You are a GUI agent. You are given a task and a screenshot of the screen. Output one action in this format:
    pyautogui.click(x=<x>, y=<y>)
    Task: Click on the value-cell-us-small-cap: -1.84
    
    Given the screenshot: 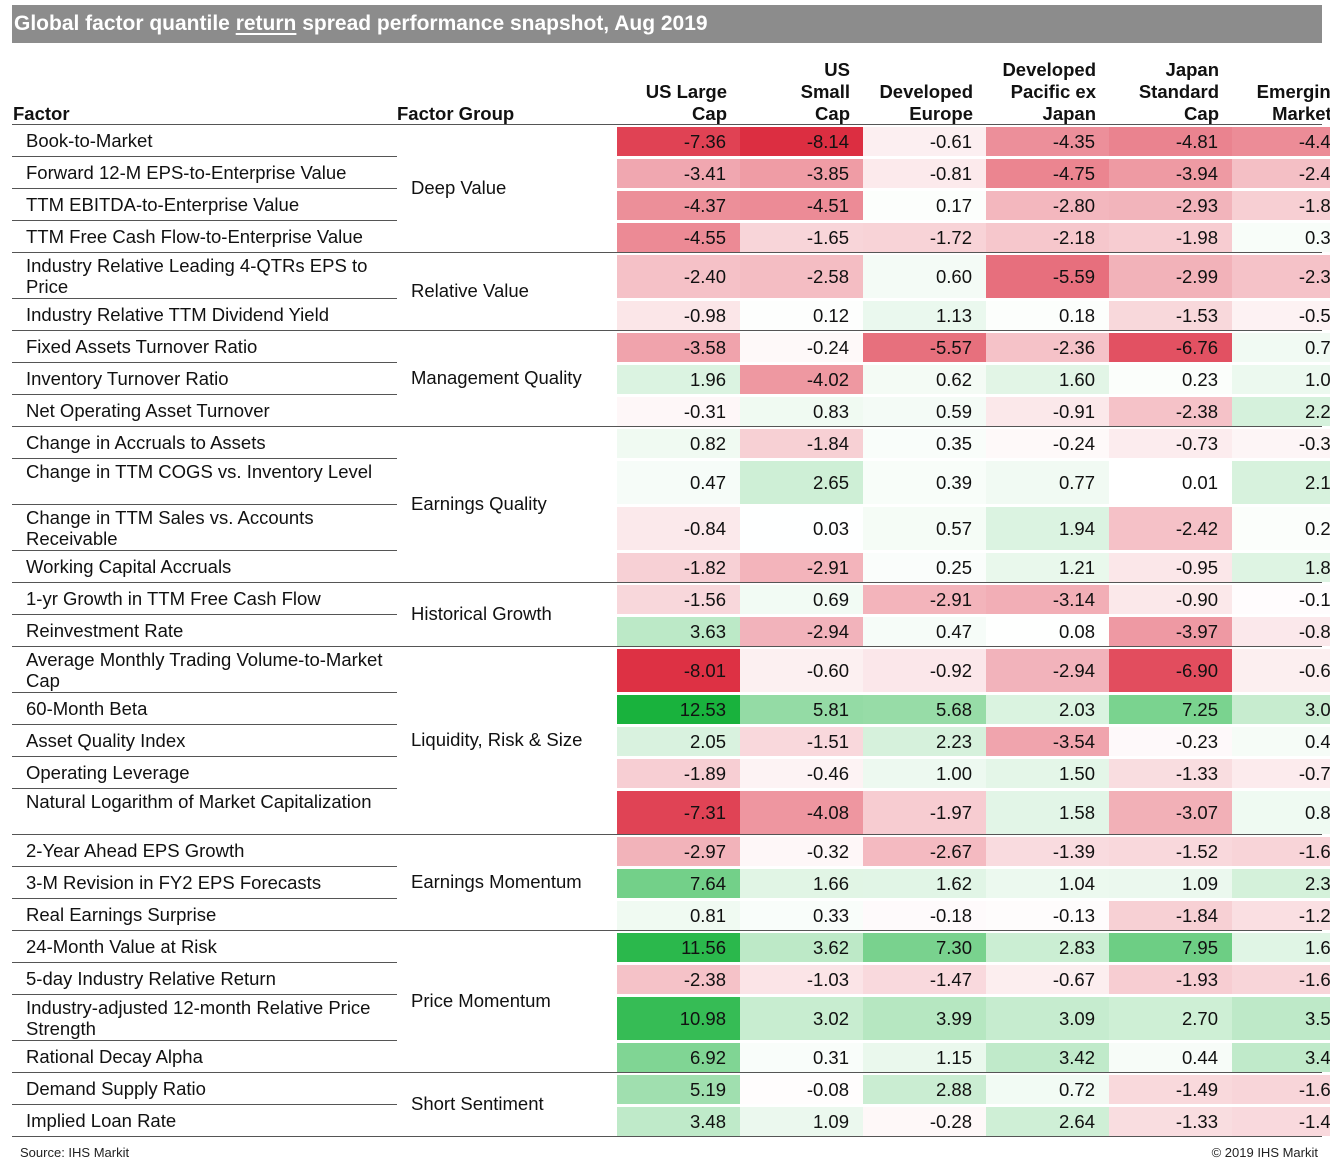 What is the action you would take?
    pyautogui.click(x=801, y=443)
    